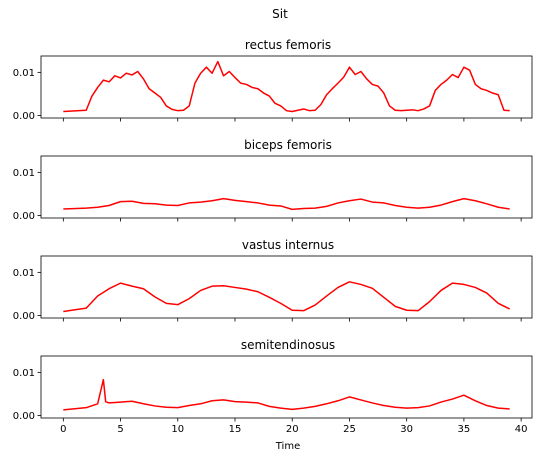 Image resolution: width=544 pixels, height=458 pixels. I want to click on x-tick-label: 40, so click(521, 429).